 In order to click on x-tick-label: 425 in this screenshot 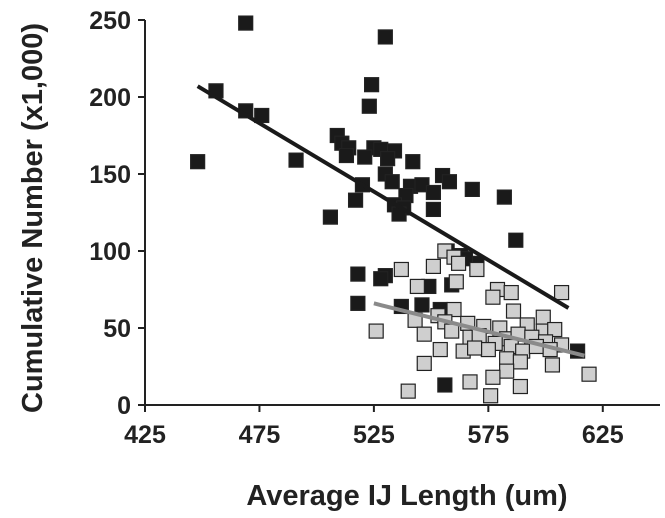, I will do `click(145, 435)`.